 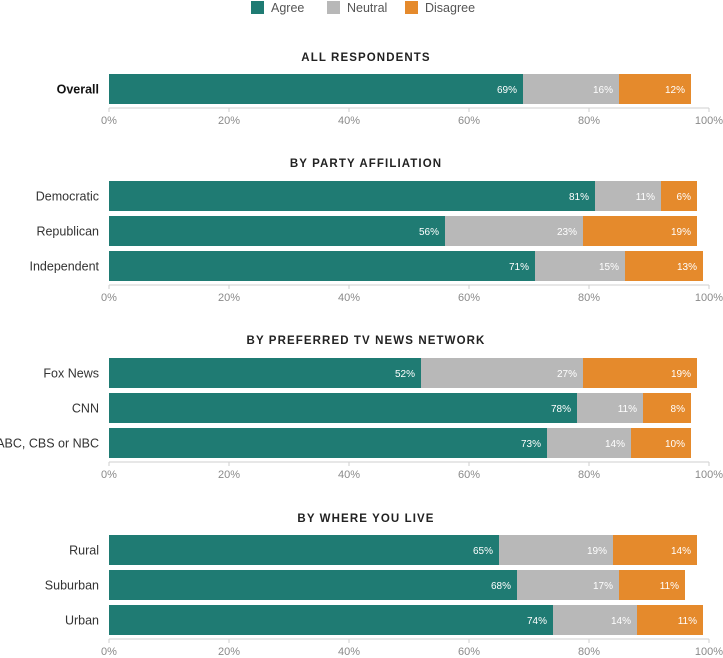 I want to click on bar-row-urban: Urban 74% 14% 11%, so click(x=384, y=620).